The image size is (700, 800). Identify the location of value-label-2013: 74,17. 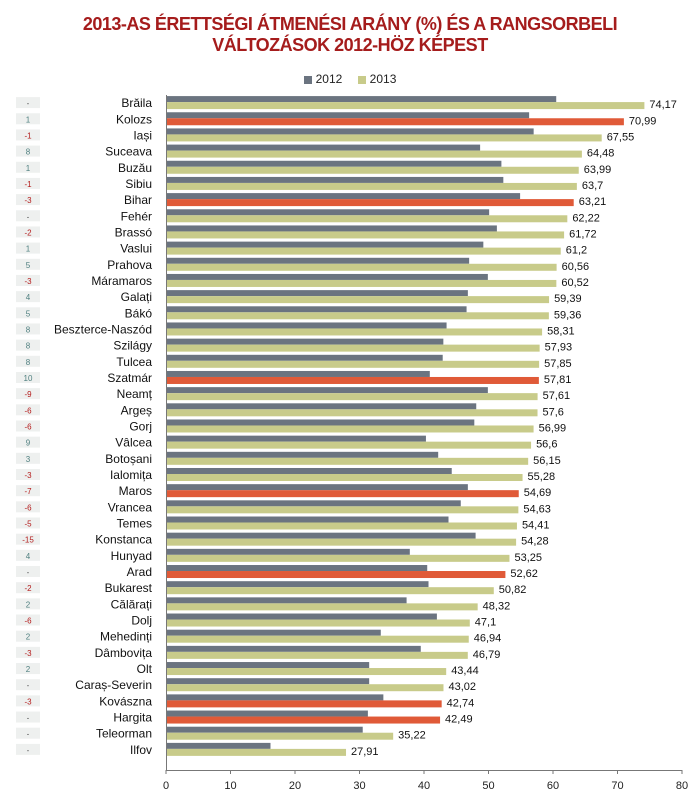
(663, 105).